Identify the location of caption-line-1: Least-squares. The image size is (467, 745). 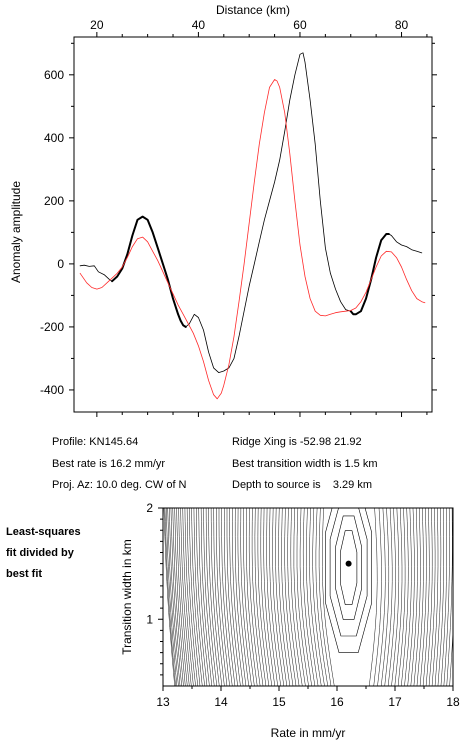
(43, 532).